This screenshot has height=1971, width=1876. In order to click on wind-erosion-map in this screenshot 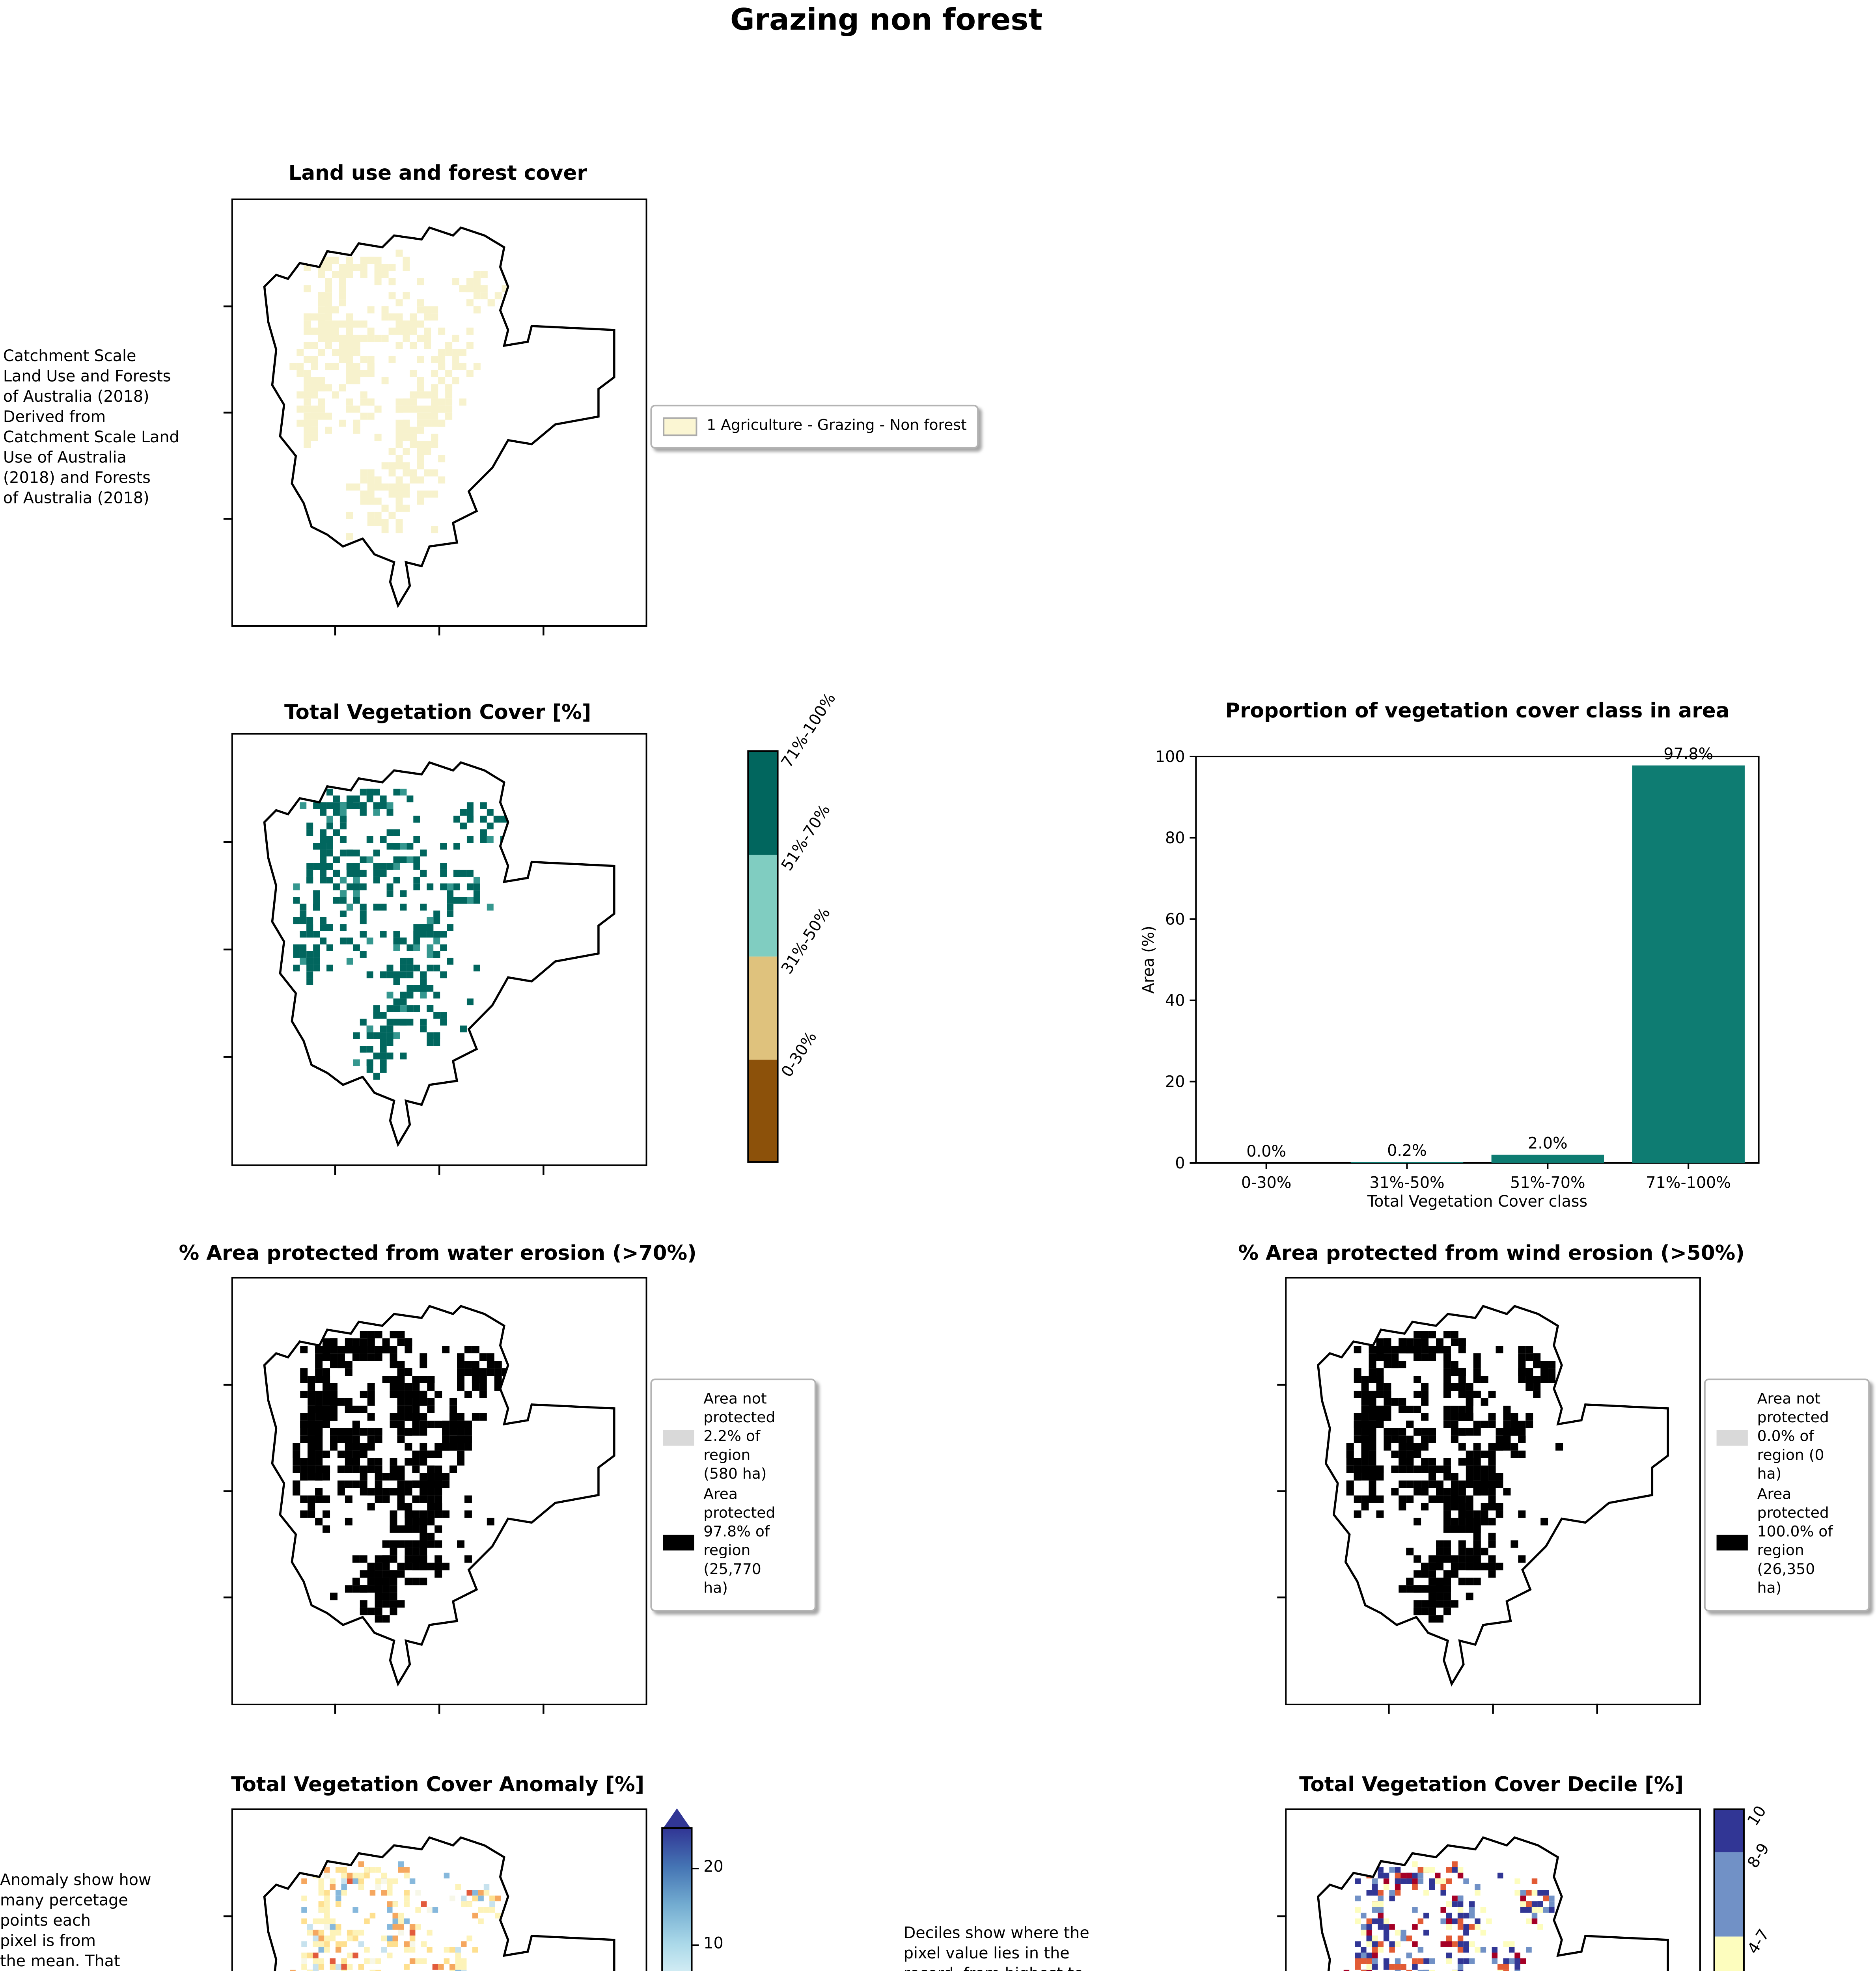, I will do `click(1489, 1495)`.